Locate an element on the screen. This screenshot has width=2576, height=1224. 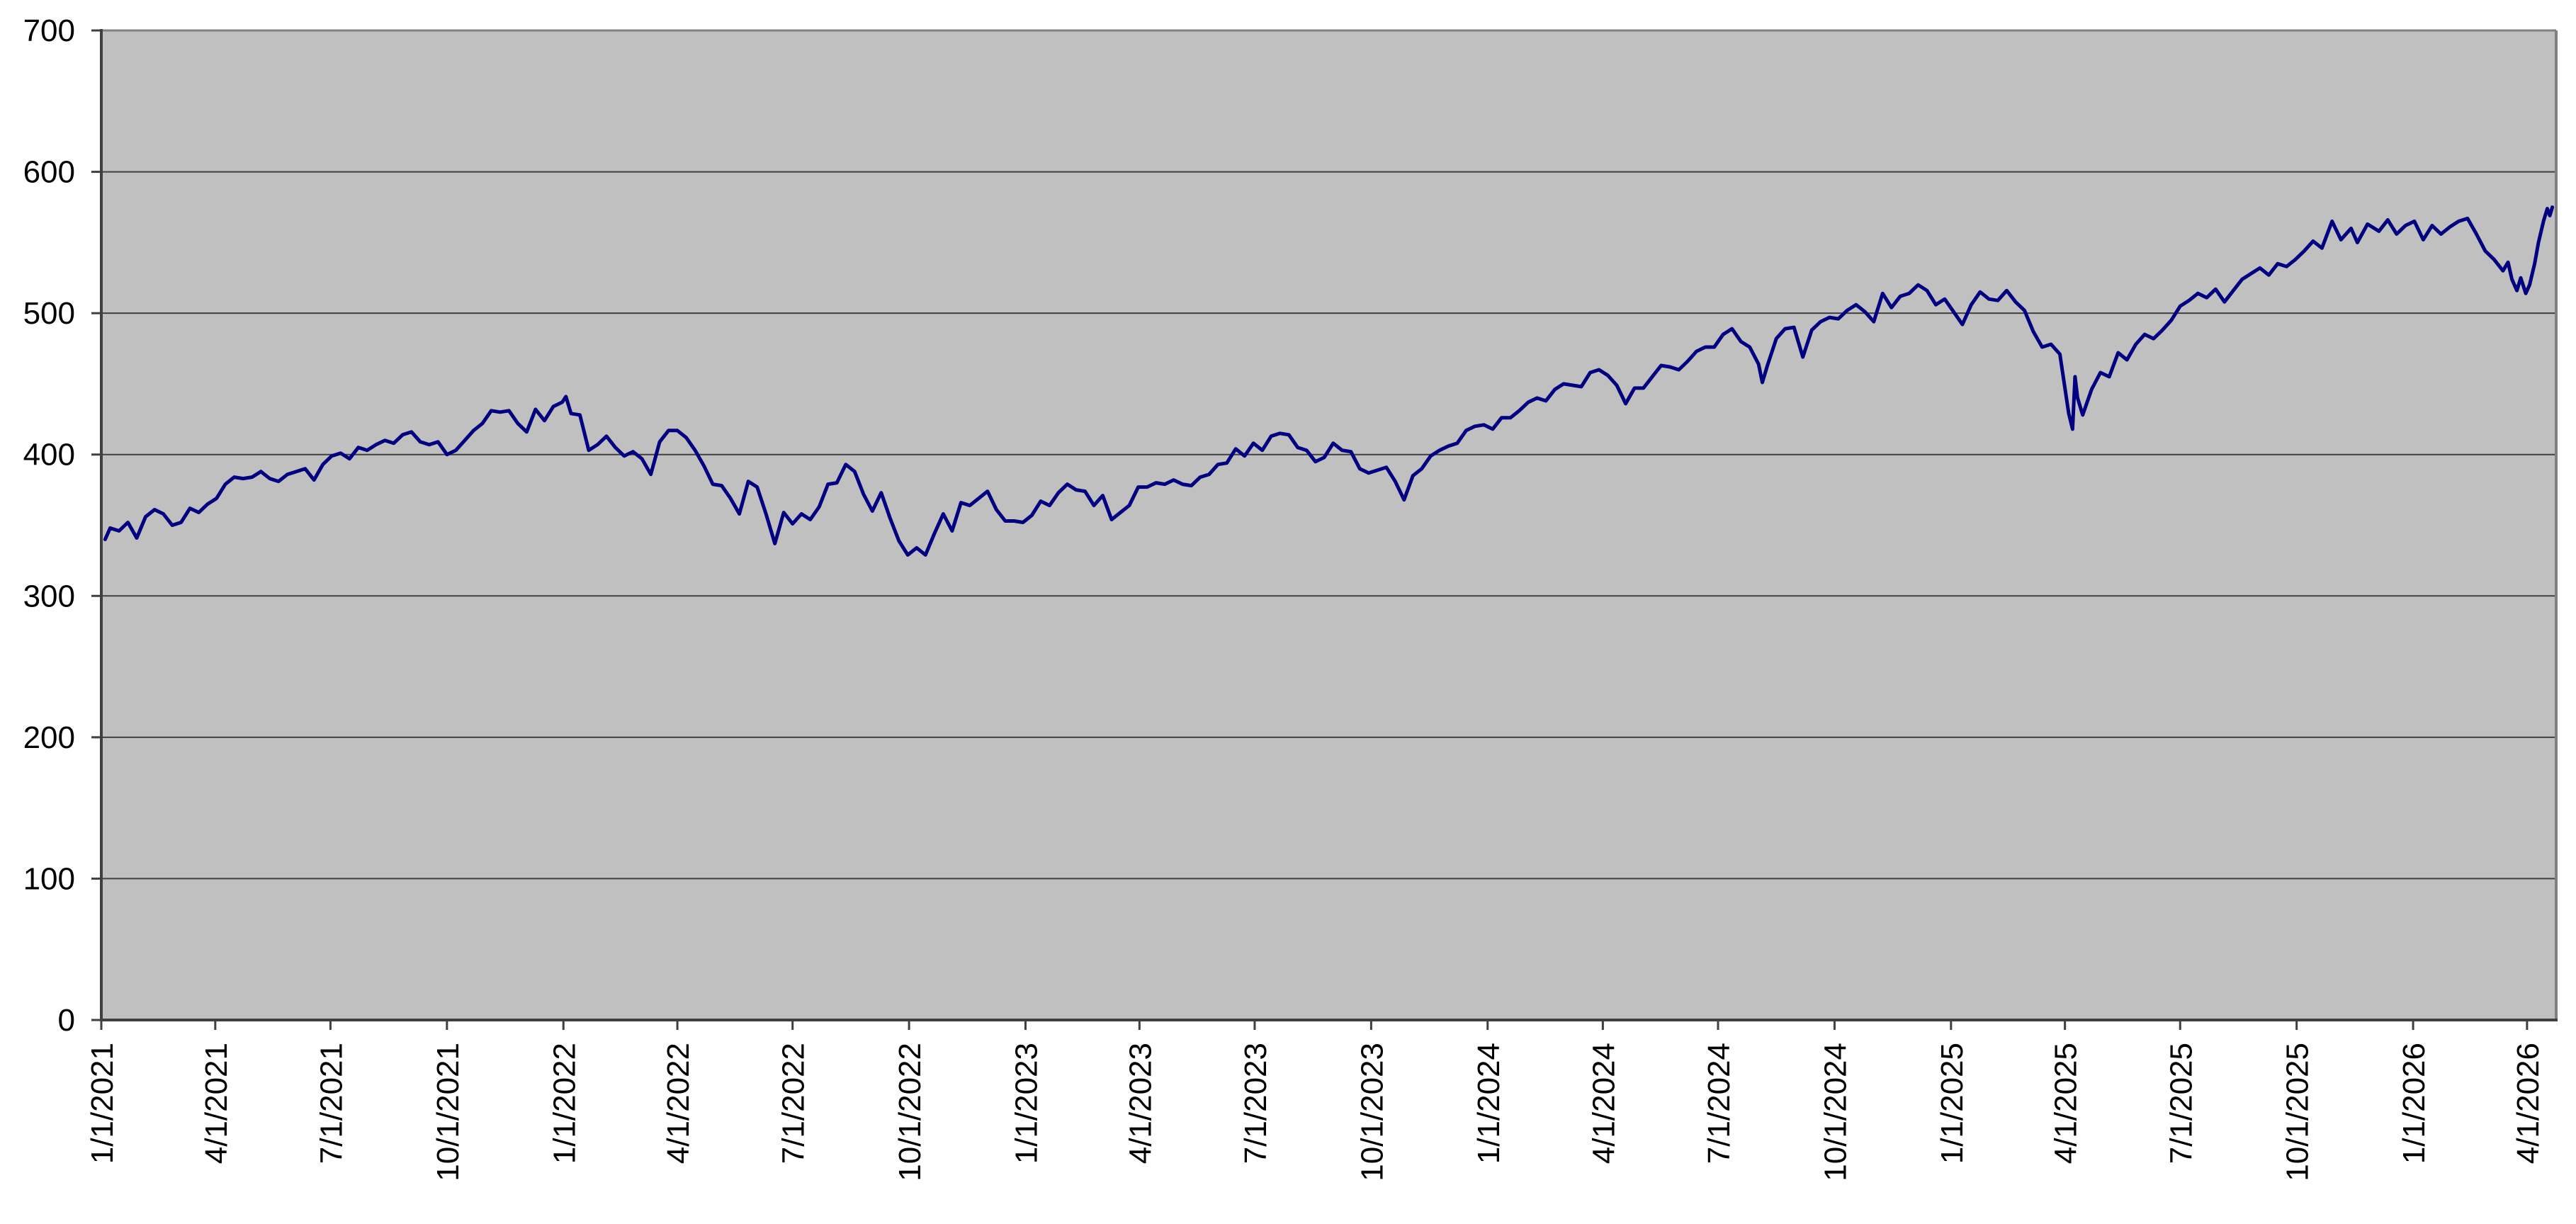
x-axis-label-19: 10/1/2025 is located at coordinates (2298, 1113).